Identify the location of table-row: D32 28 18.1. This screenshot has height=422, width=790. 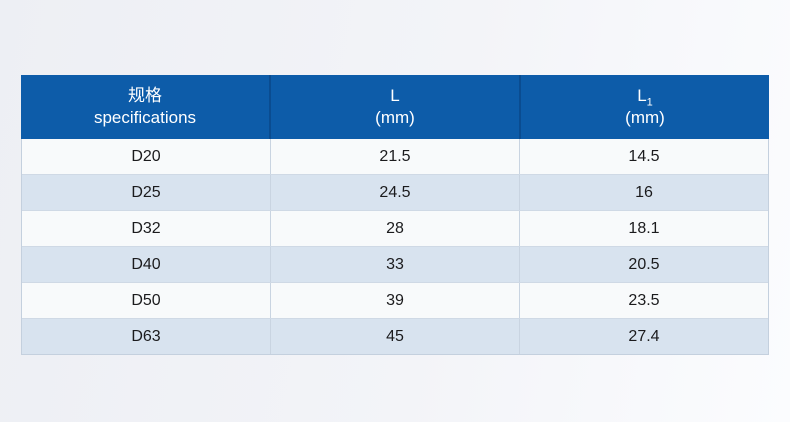
(395, 229).